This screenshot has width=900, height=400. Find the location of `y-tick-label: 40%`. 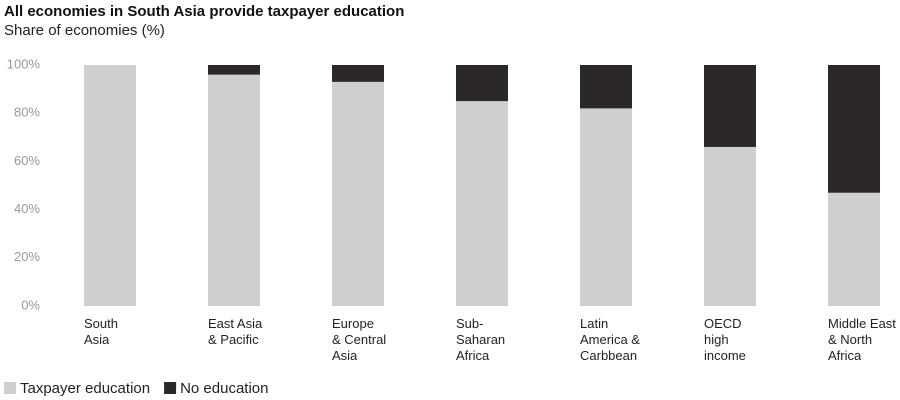

y-tick-label: 40% is located at coordinates (27, 208).